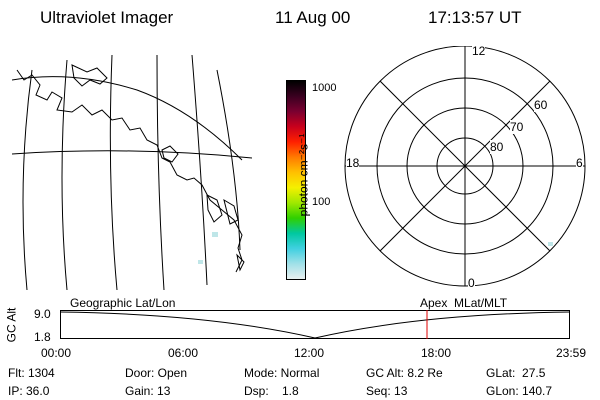  Describe the element at coordinates (271, 391) in the screenshot. I see `dsp-info: Dsp: 1.8` at that location.